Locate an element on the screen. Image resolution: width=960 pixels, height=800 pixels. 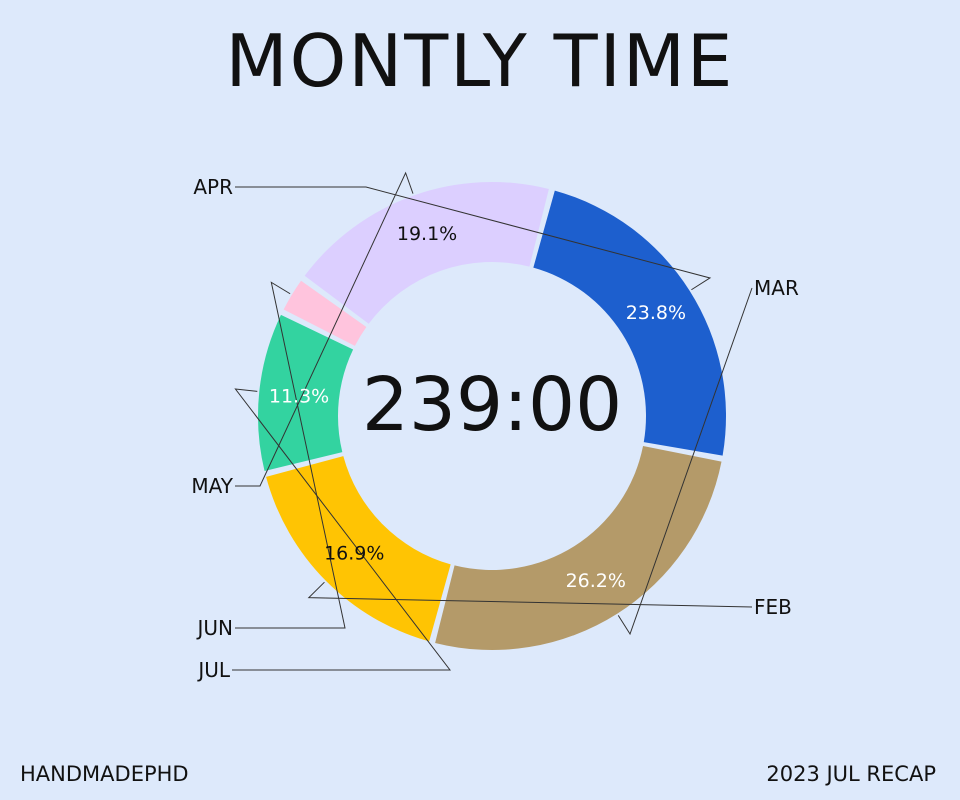
slice-jul is located at coordinates (306, 392).